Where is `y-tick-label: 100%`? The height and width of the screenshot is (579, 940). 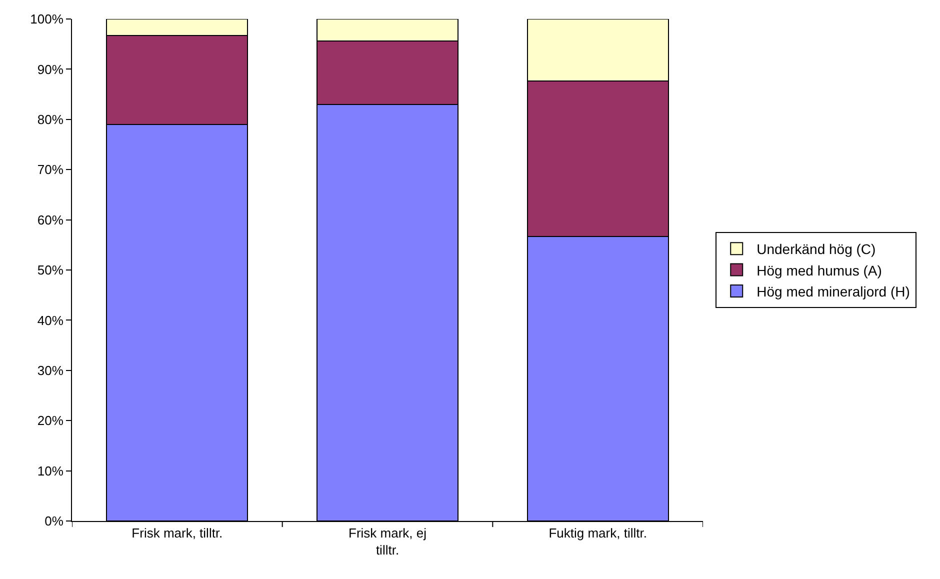 y-tick-label: 100% is located at coordinates (47, 19).